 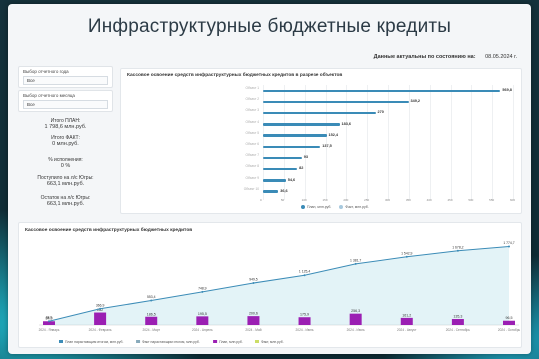 I want to click on bar-category-label: Объект 1, so click(x=252, y=88).